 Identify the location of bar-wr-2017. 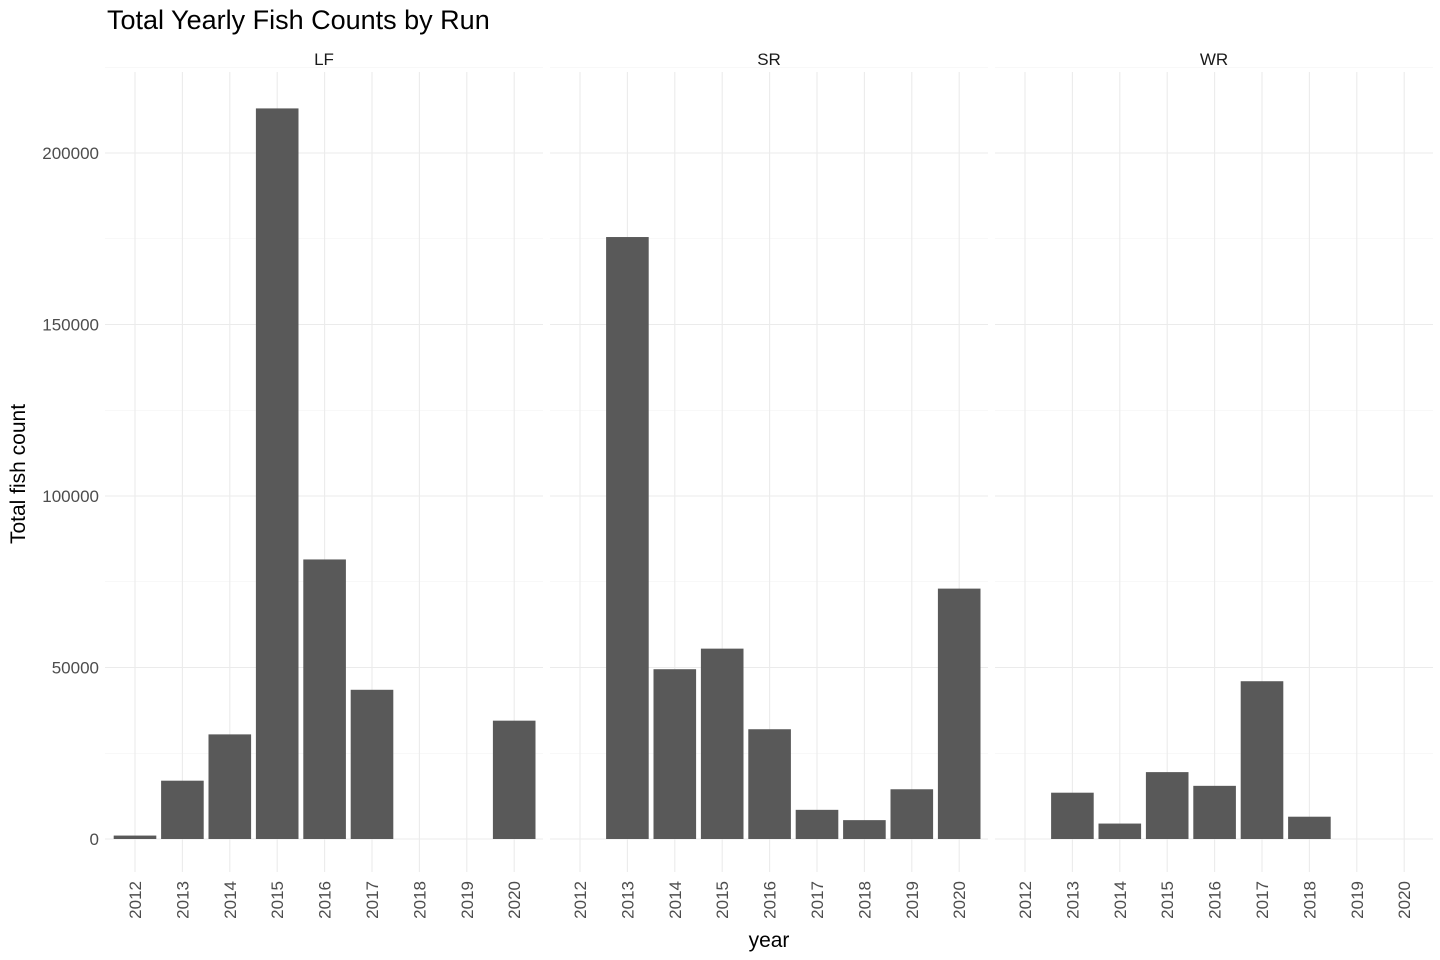
(1262, 760).